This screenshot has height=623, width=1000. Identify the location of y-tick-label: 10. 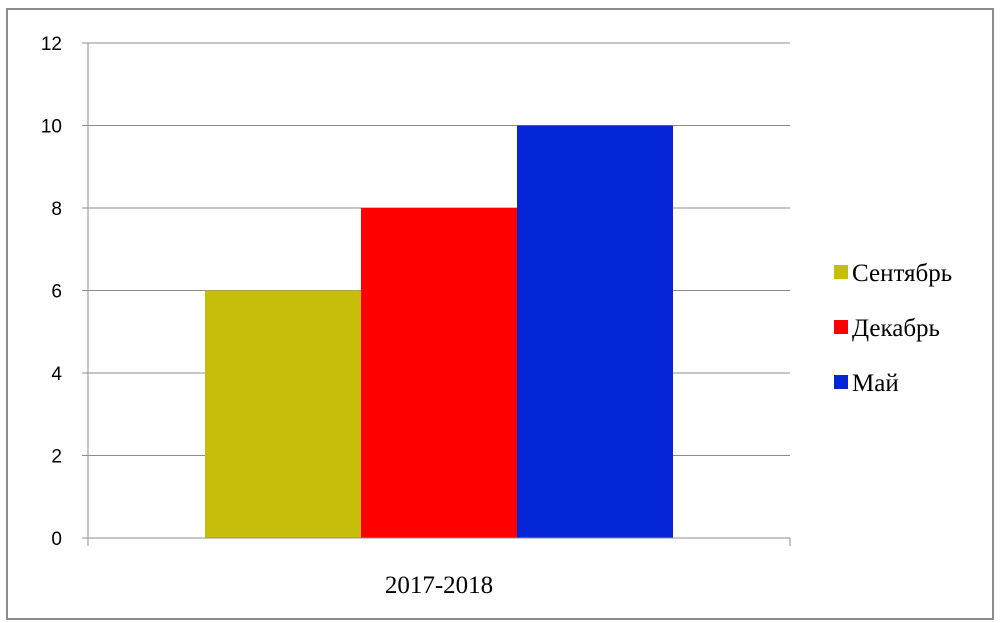
(51, 127).